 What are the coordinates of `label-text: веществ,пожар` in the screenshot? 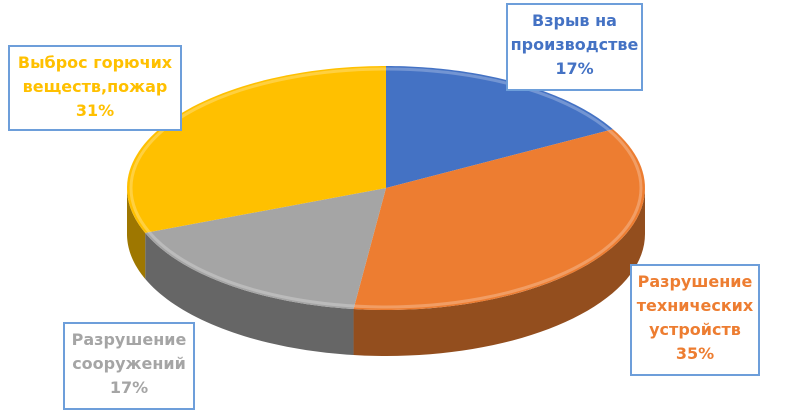 It's located at (95, 86).